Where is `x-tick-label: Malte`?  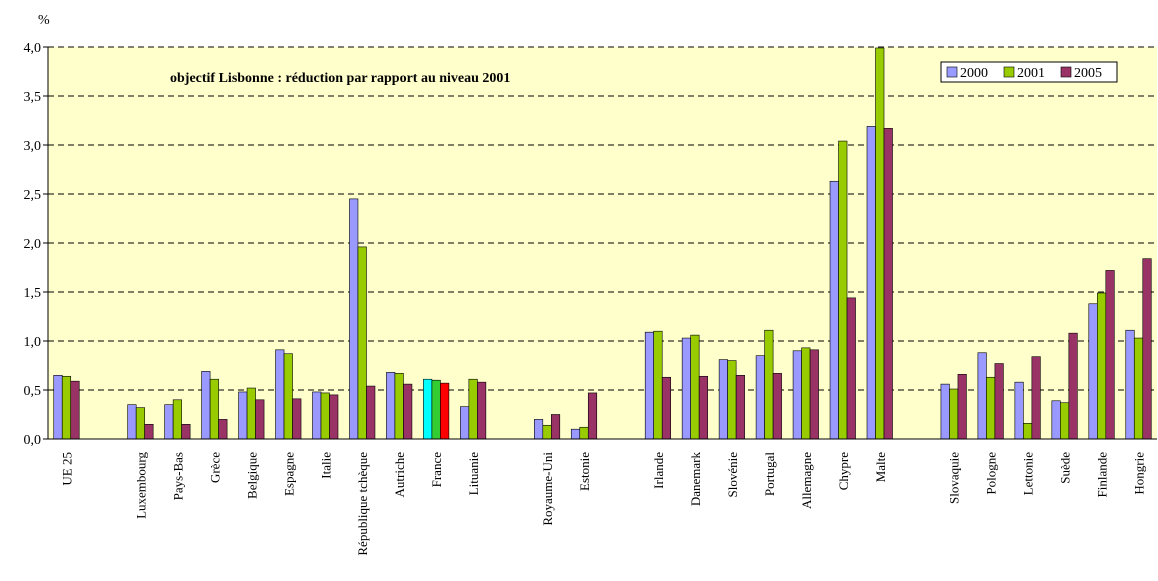
x-tick-label: Malte is located at coordinates (880, 467).